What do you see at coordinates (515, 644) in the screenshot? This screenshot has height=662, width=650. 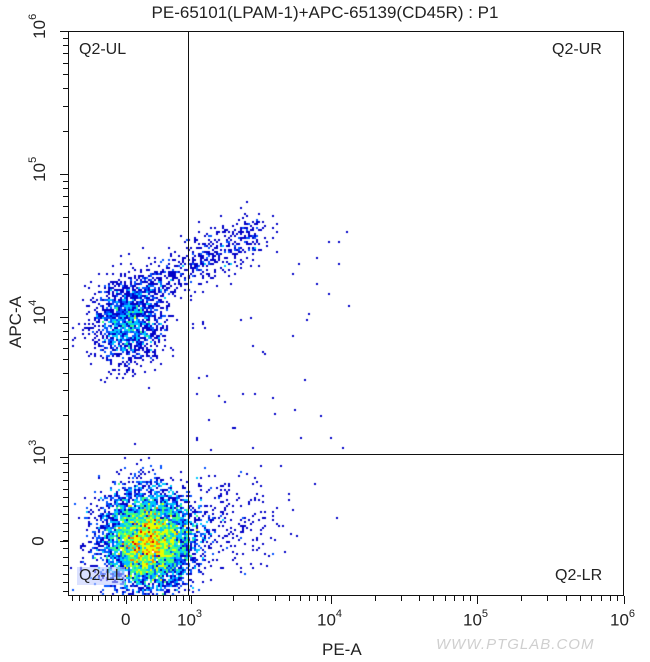 I see `watermark: WWW.PTGLAB.COM` at bounding box center [515, 644].